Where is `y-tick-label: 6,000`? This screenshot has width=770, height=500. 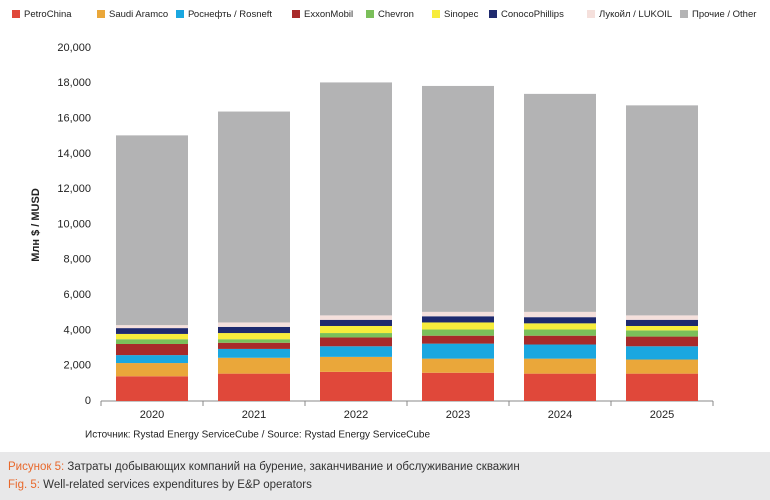
y-tick-label: 6,000 is located at coordinates (77, 295).